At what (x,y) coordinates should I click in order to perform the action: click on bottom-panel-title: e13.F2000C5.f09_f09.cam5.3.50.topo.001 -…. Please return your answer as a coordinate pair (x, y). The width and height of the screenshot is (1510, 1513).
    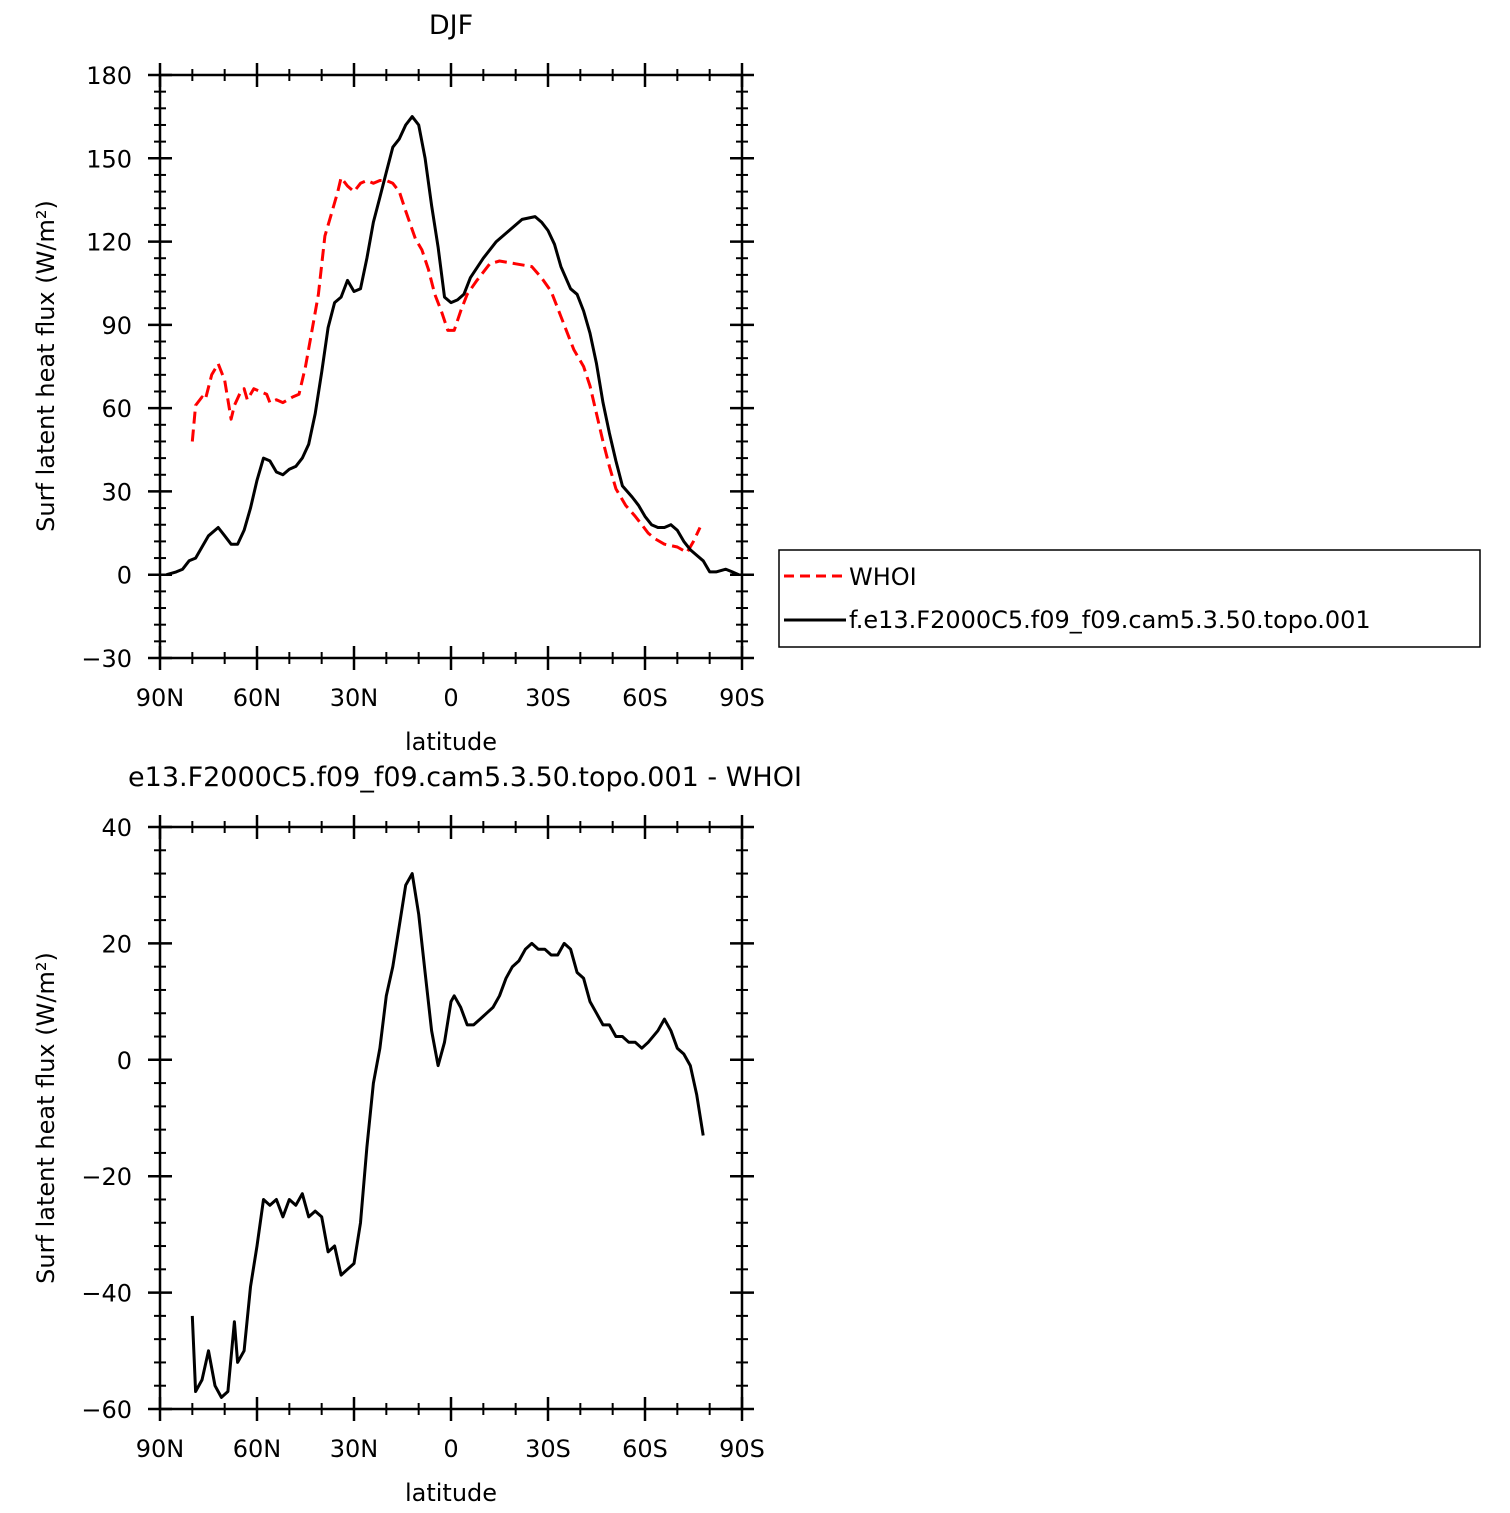
    Looking at the image, I should click on (465, 777).